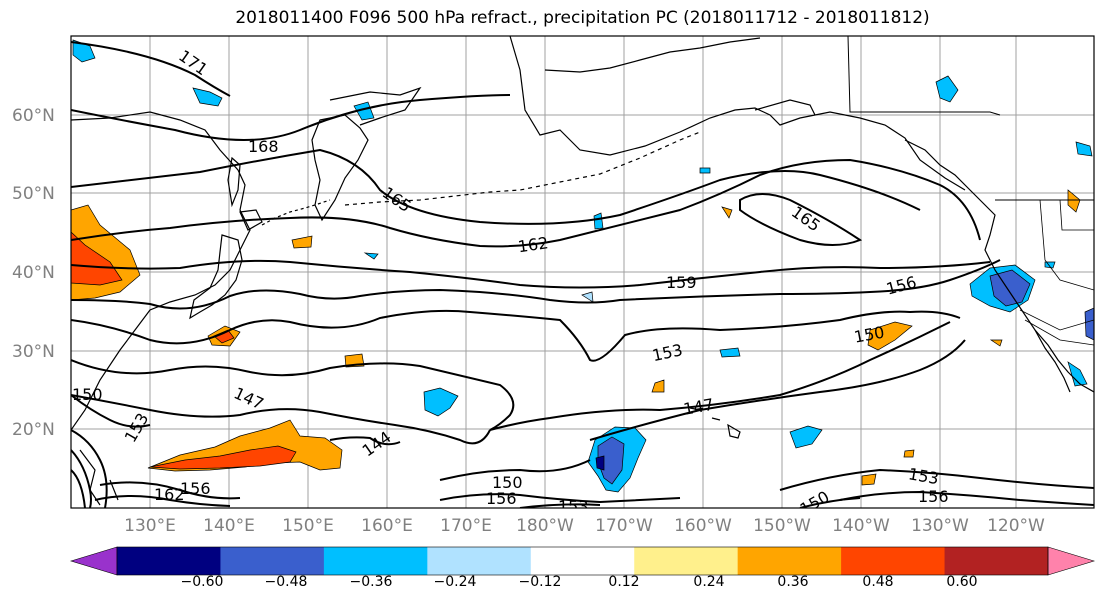 This screenshot has height=601, width=1105. What do you see at coordinates (1071, 561) in the screenshot?
I see `colorbar-extend-high` at bounding box center [1071, 561].